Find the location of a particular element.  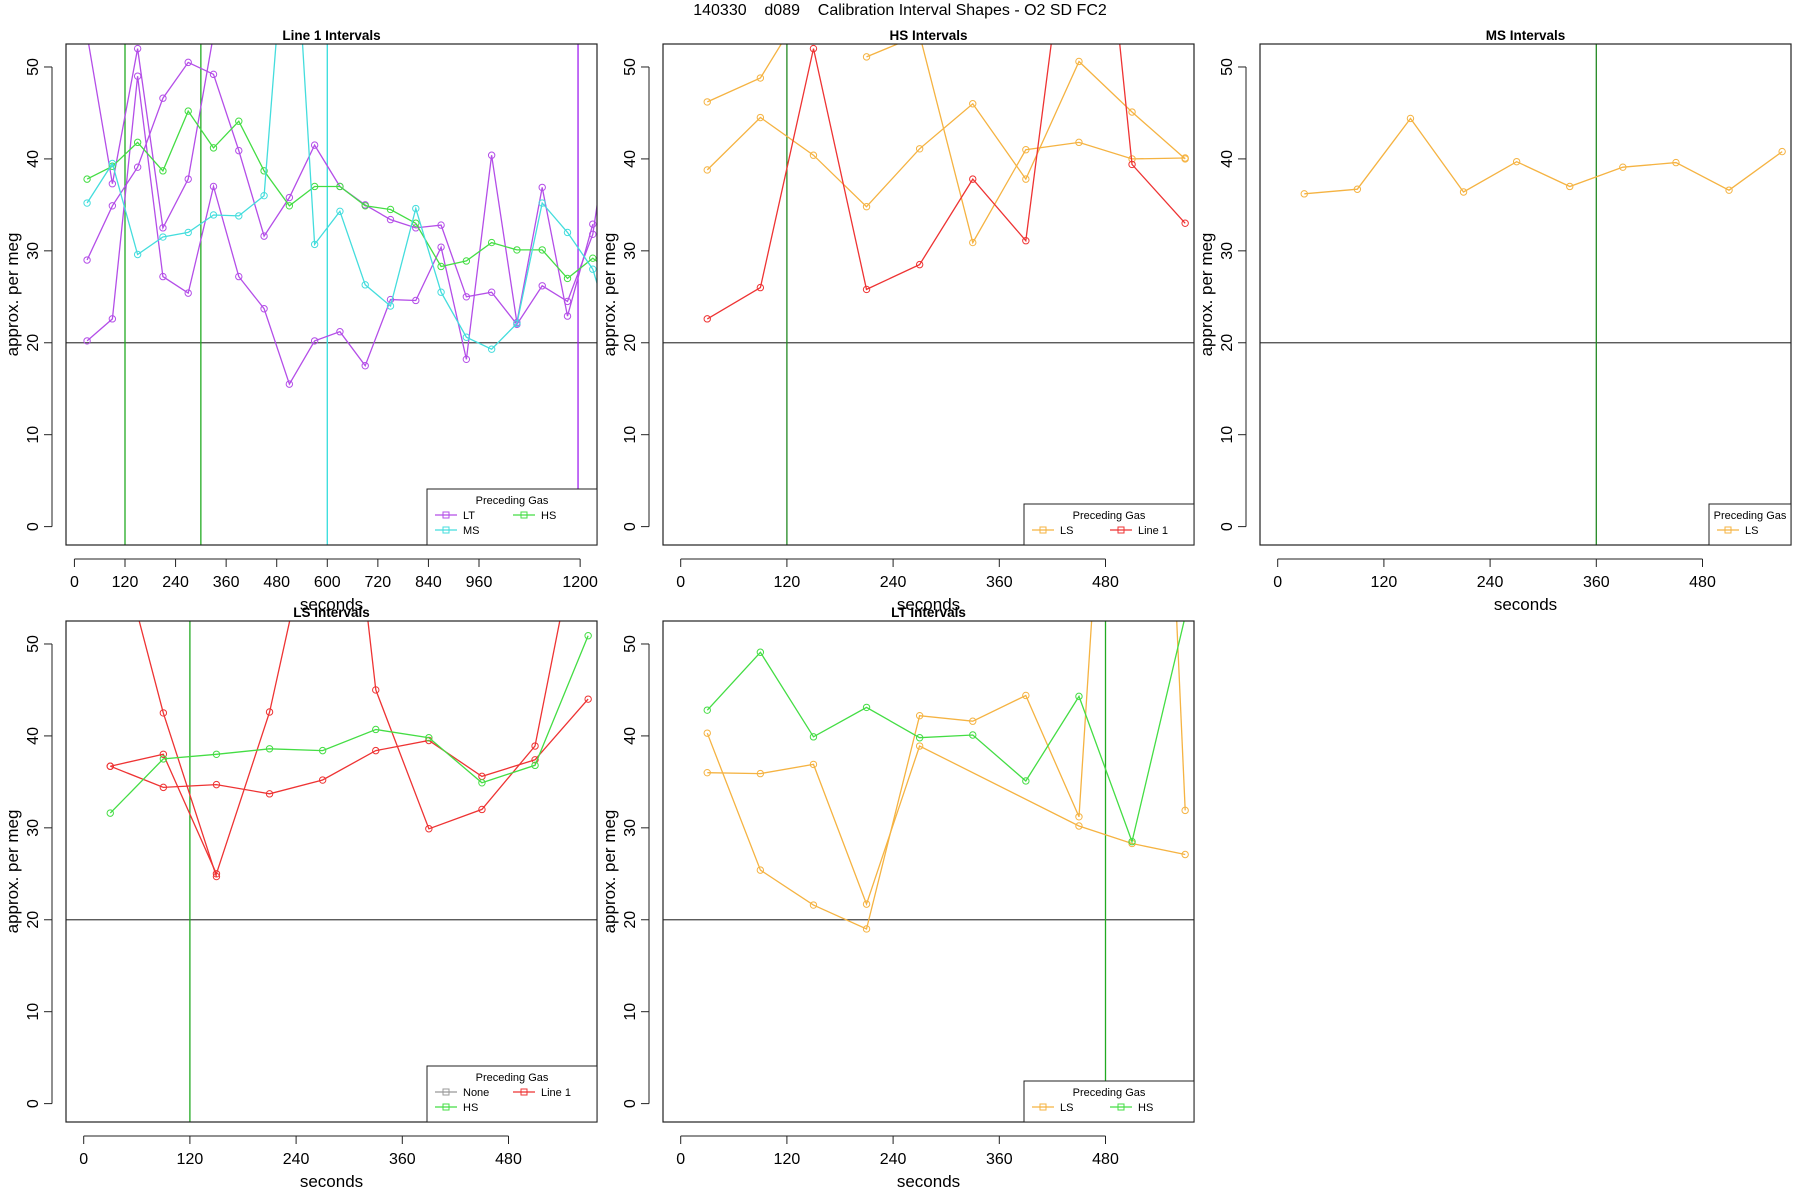

legend-label: HS is located at coordinates (1145, 1108).